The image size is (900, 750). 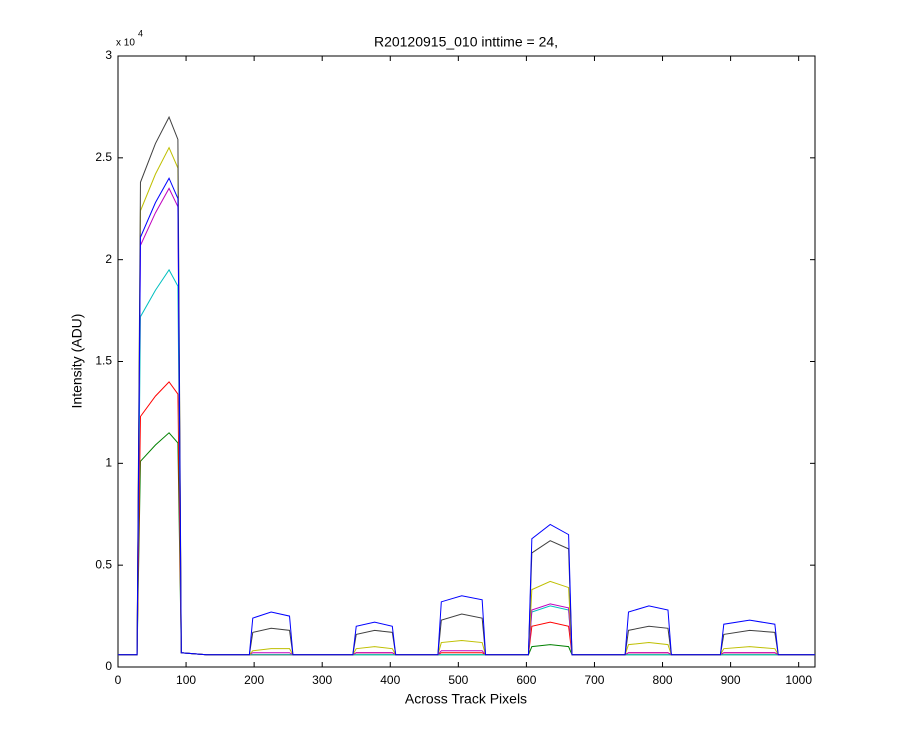 What do you see at coordinates (103, 361) in the screenshot?
I see `y-tick-label: 1.5` at bounding box center [103, 361].